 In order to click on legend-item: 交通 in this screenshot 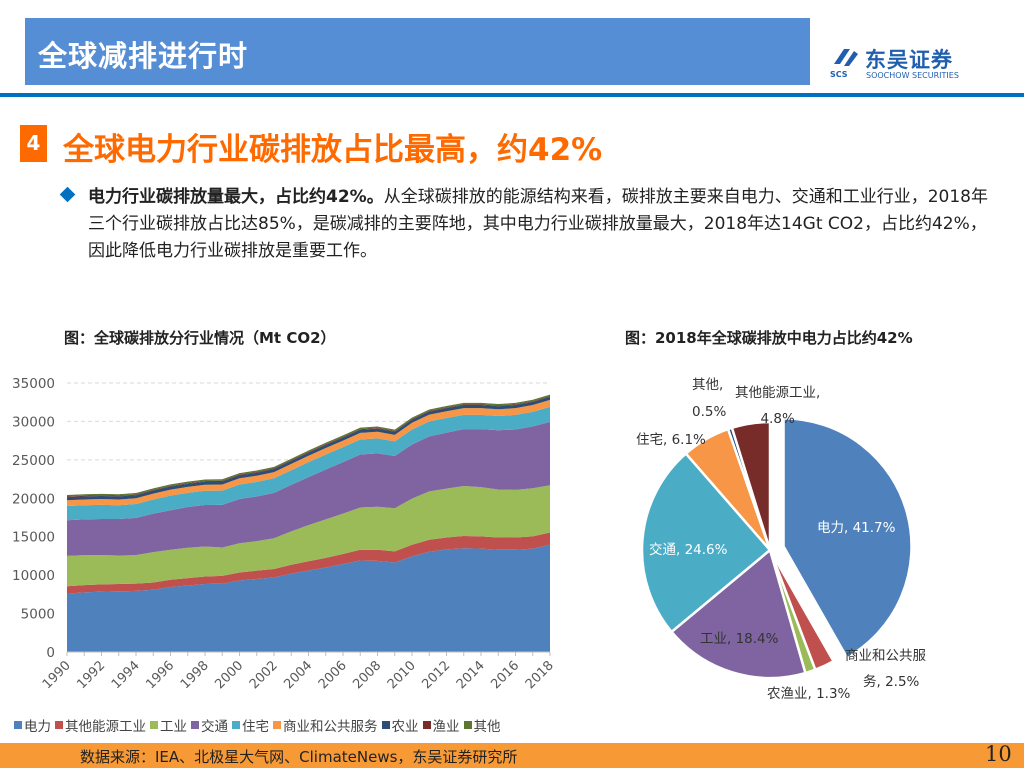, I will do `click(209, 725)`.